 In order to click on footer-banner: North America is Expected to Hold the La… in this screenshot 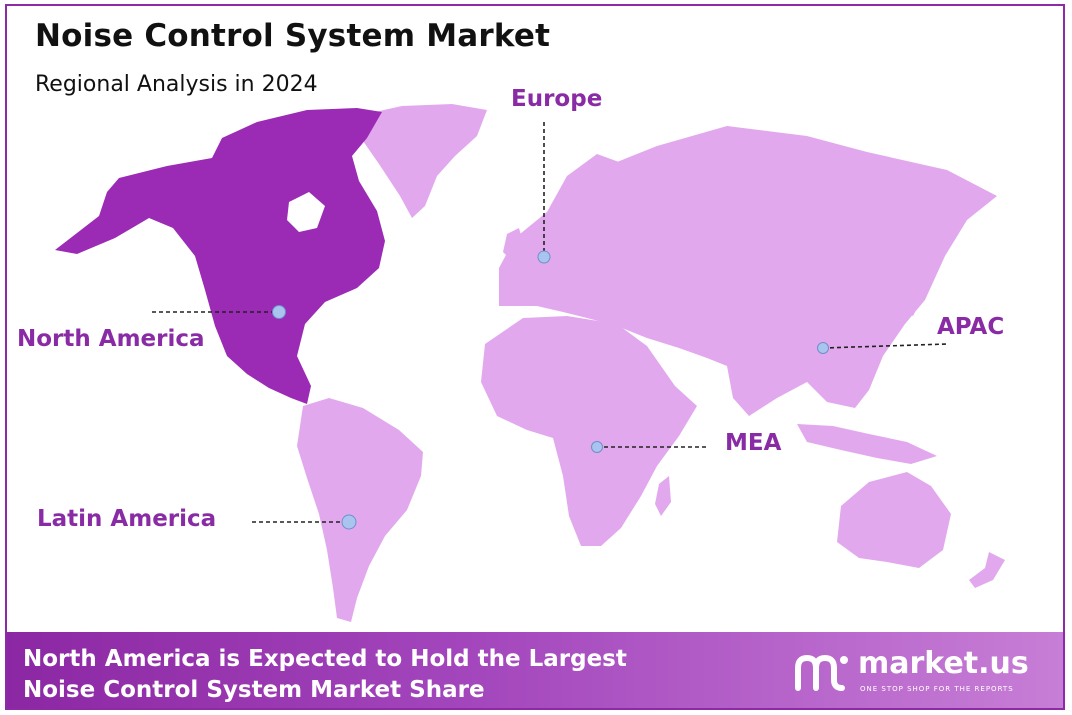, I will do `click(535, 670)`.